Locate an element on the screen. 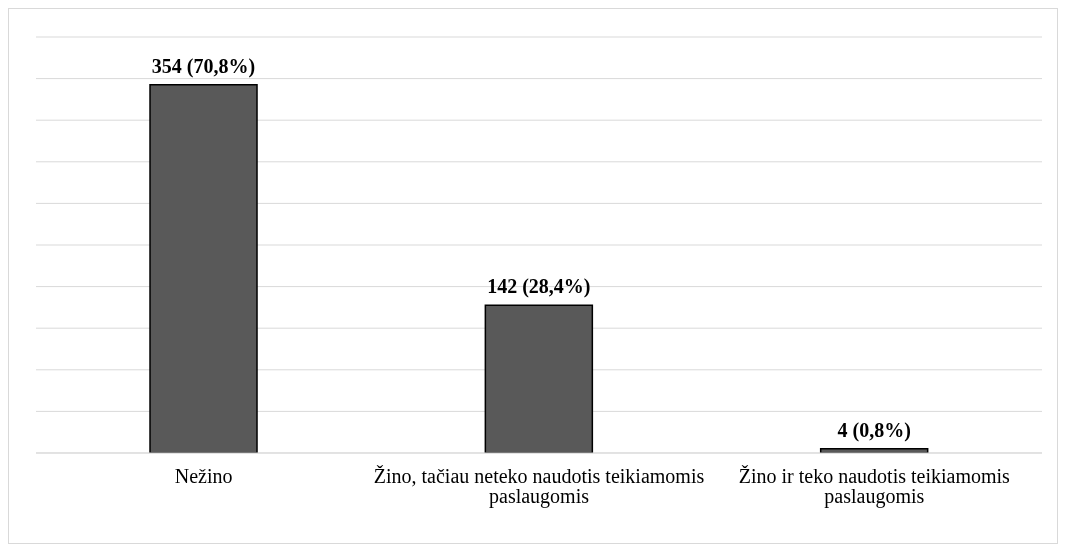 The height and width of the screenshot is (552, 1066). data-label: 354 (70,8%) is located at coordinates (203, 66).